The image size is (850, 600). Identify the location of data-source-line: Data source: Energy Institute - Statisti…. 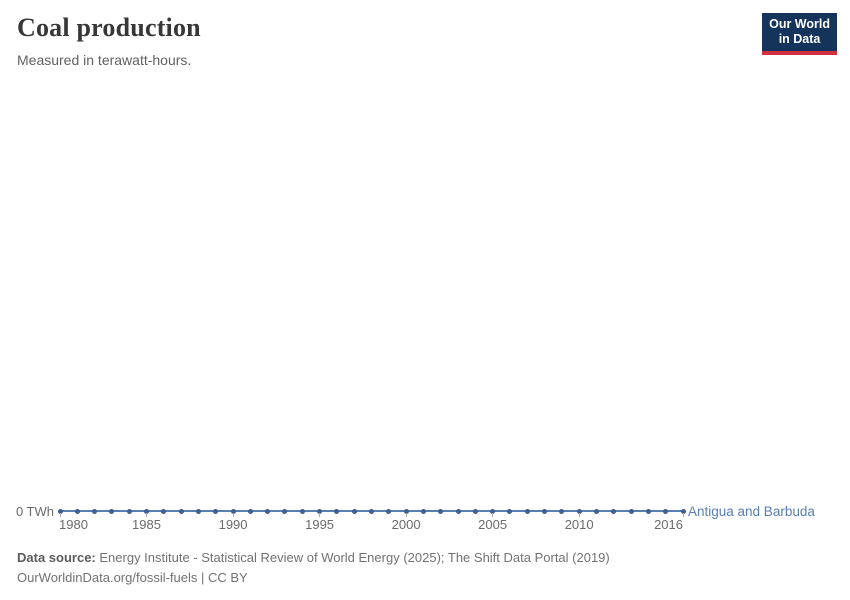
(313, 558).